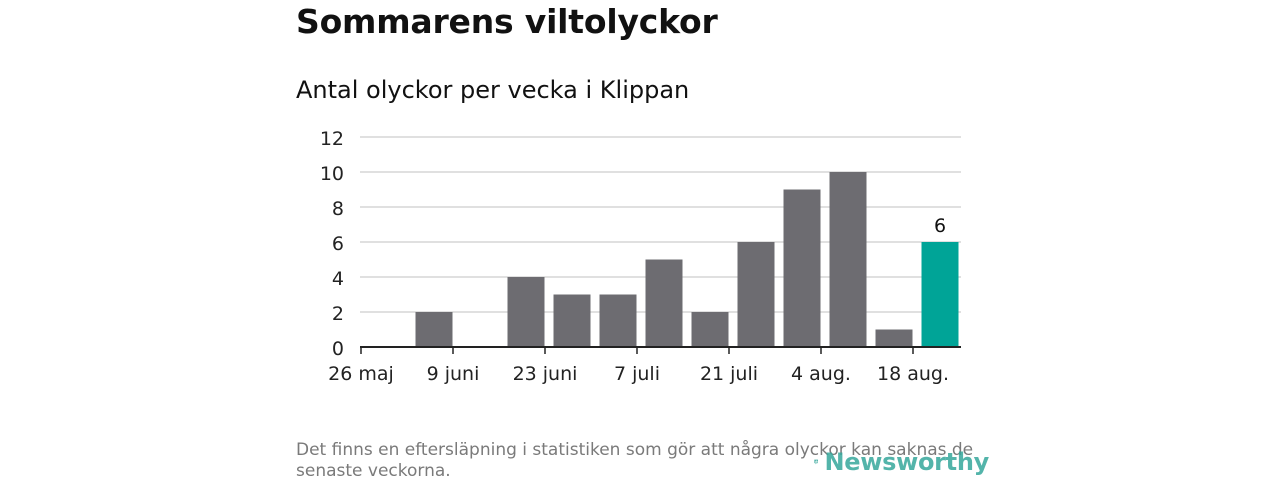  I want to click on y-tick-label: 8, so click(338, 209).